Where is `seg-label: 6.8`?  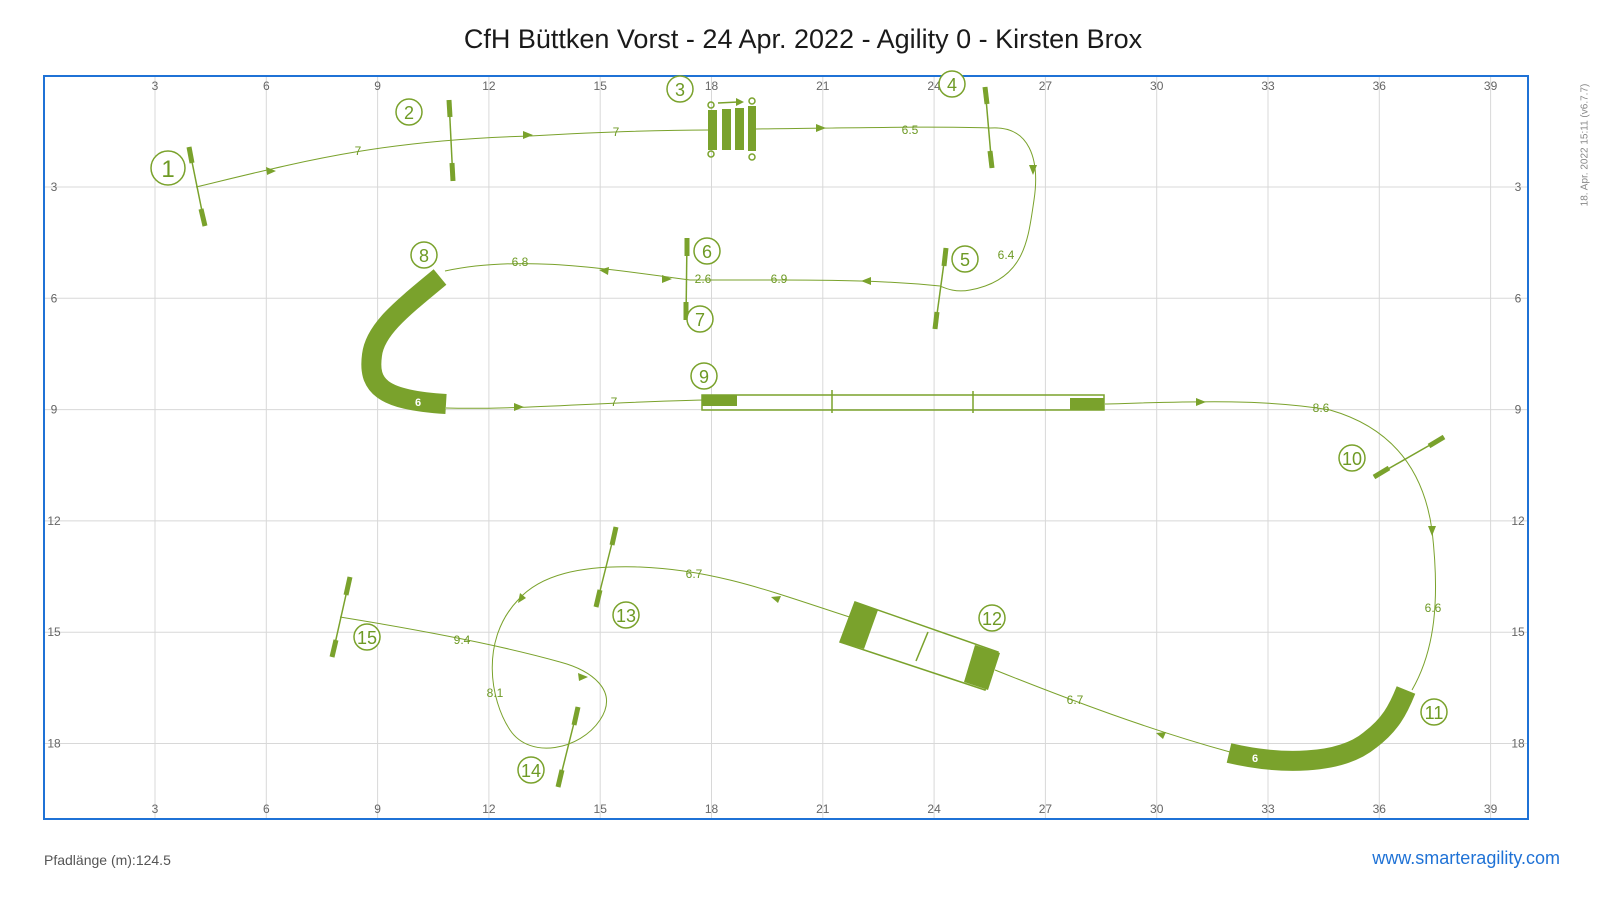
seg-label: 6.8 is located at coordinates (520, 262).